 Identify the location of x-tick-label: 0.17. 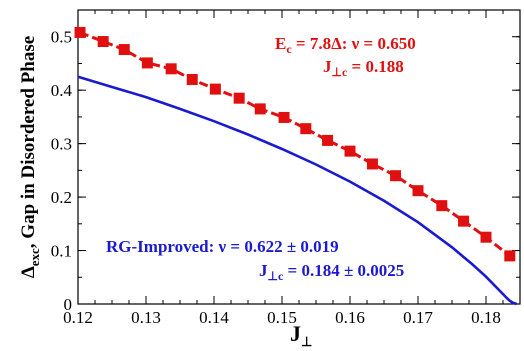
(418, 317).